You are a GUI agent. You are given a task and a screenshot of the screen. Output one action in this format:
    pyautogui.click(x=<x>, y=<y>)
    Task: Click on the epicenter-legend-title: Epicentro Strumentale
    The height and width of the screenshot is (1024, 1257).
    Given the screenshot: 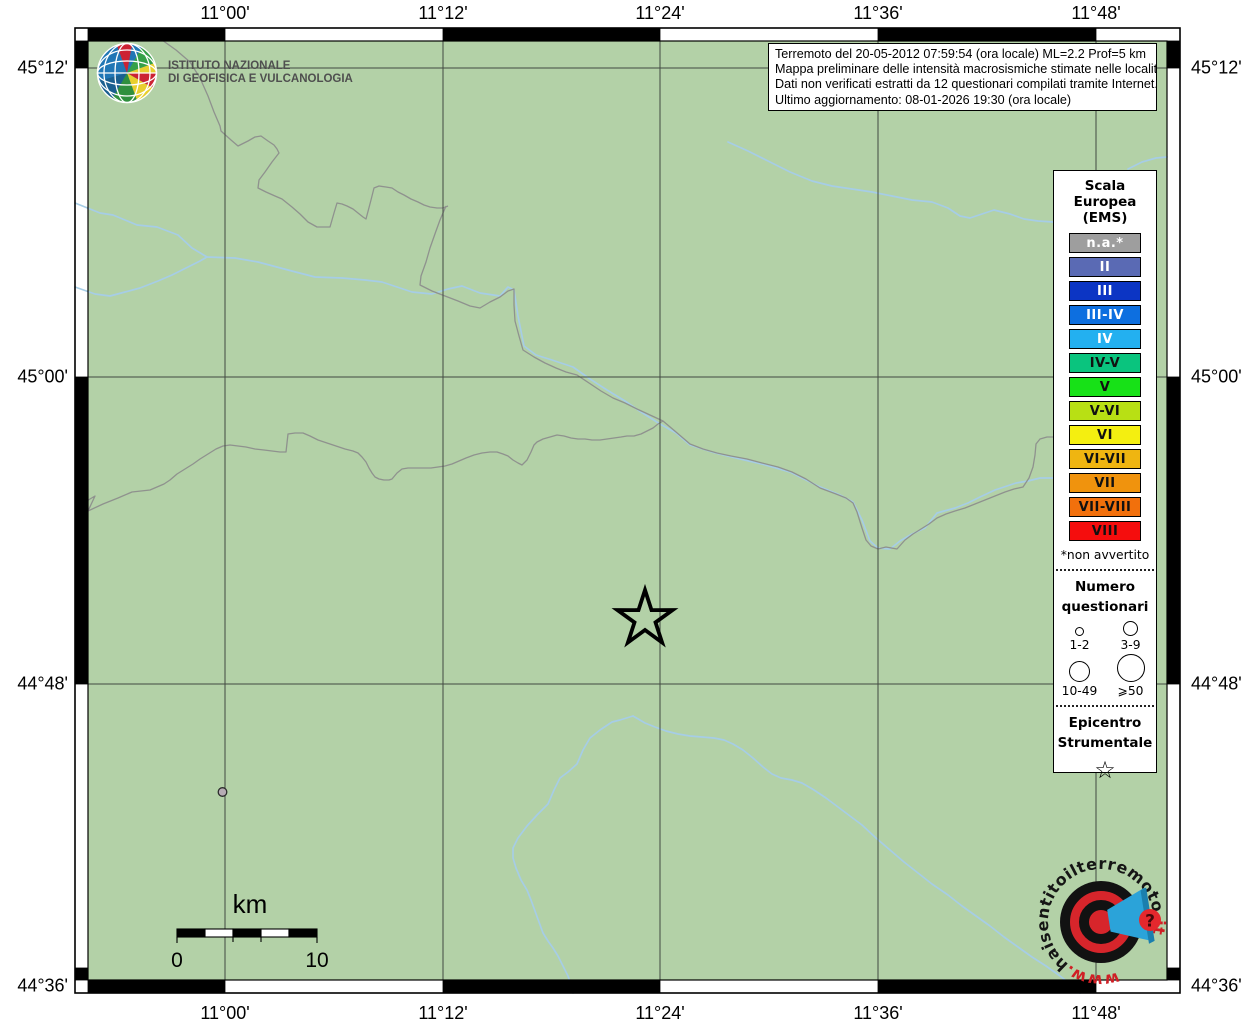 What is the action you would take?
    pyautogui.click(x=1105, y=733)
    